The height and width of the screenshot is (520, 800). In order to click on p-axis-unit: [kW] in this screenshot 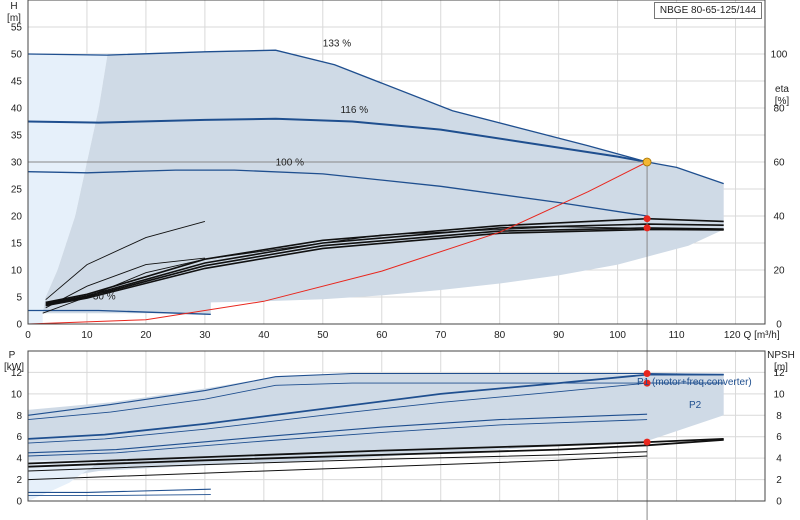, I will do `click(14, 367)`.